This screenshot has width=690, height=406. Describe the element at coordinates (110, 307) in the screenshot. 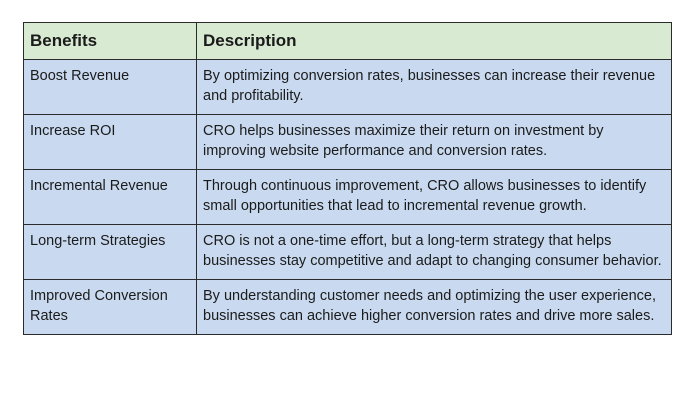

I see `benefit-cell: Improved Conversion Rates` at that location.